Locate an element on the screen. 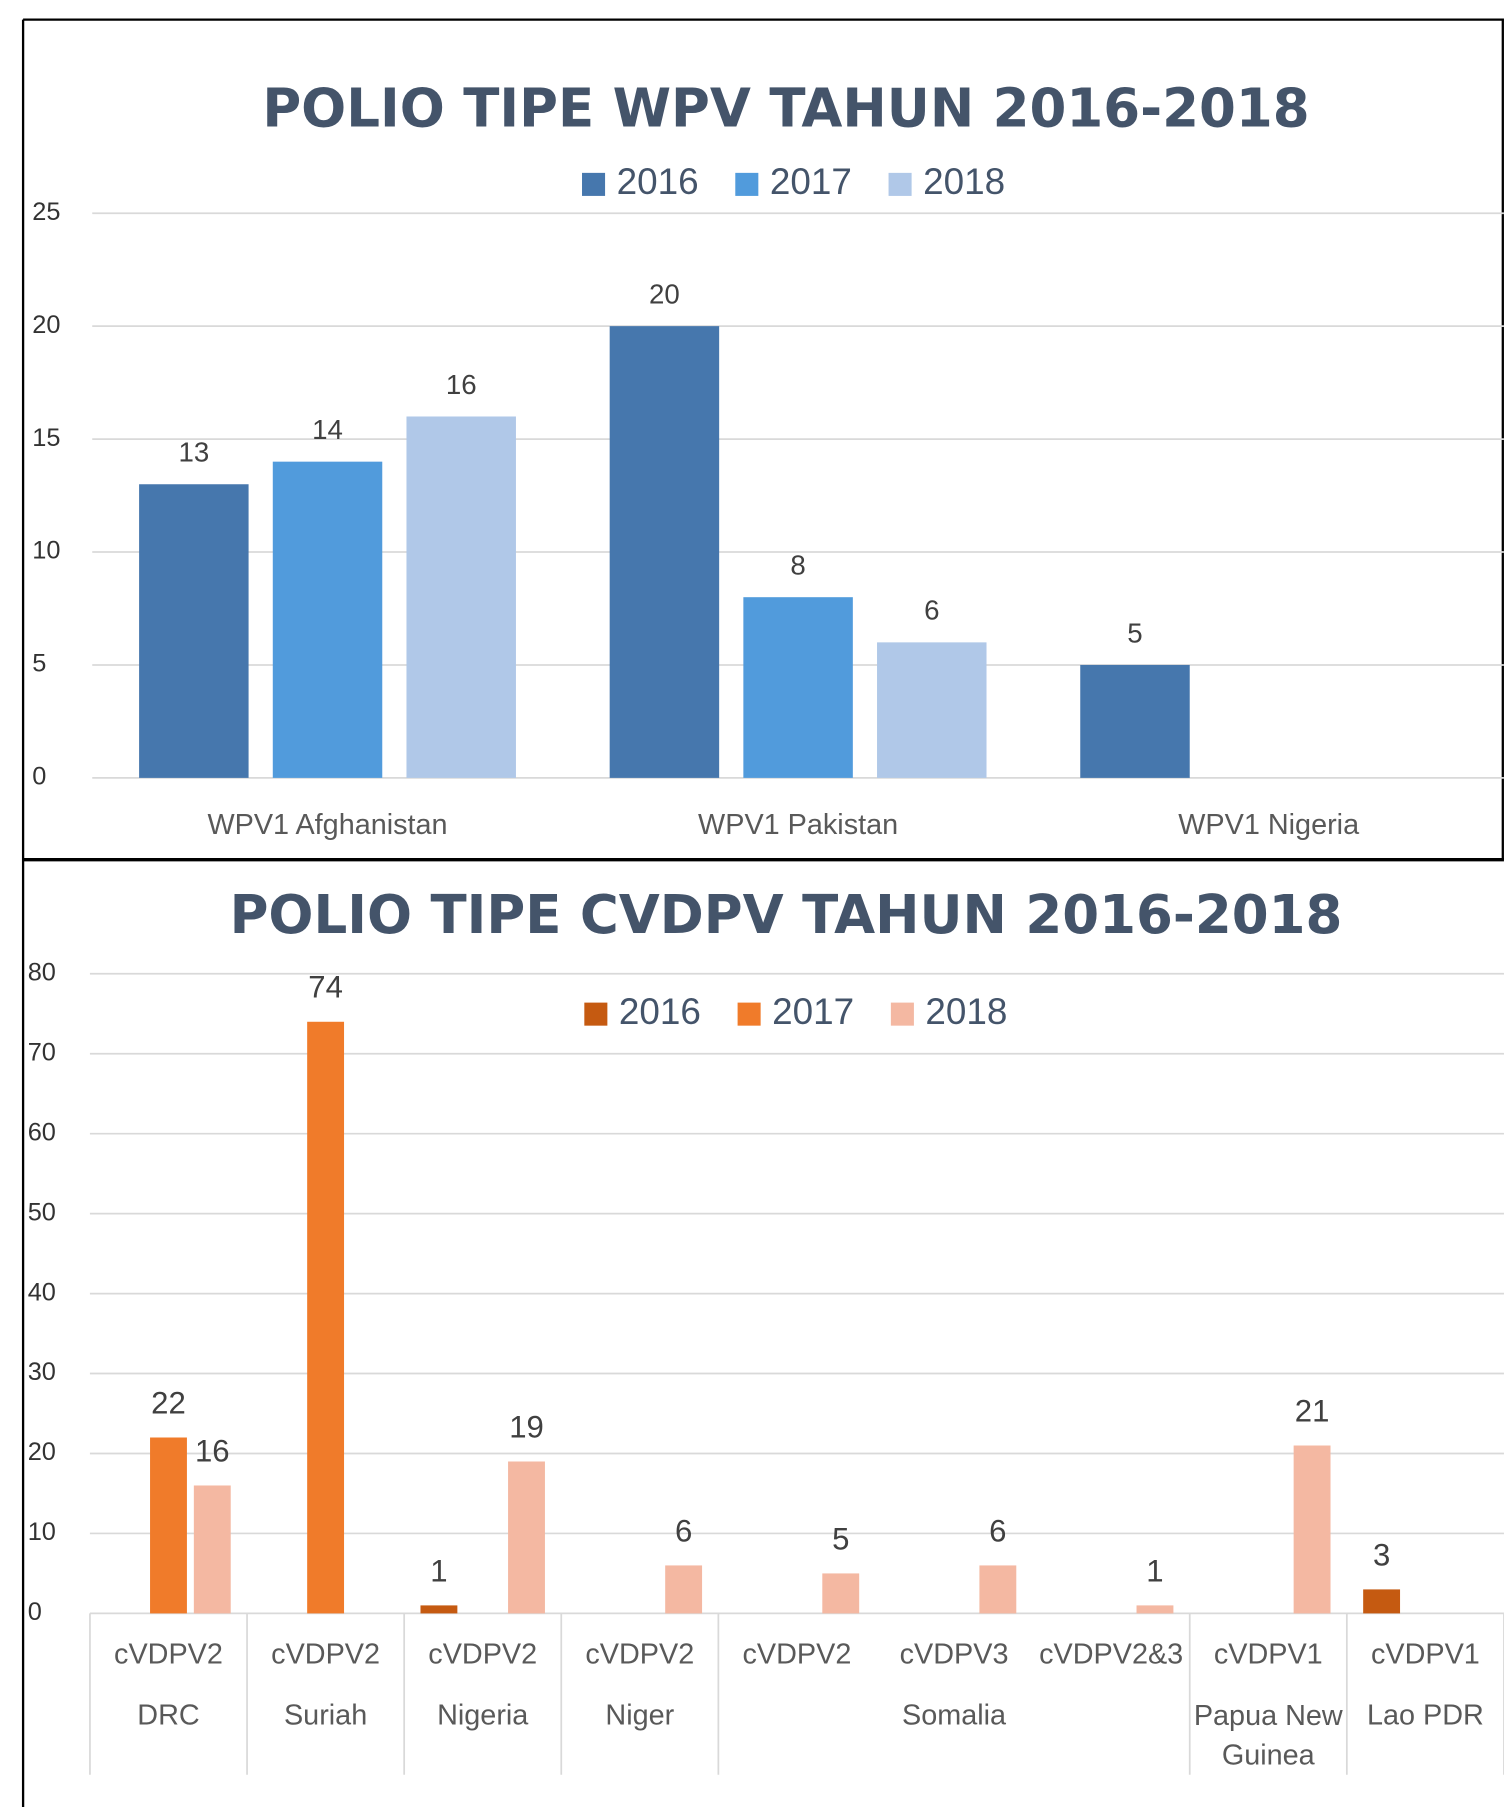  y-tick-label: 40 is located at coordinates (42, 1292).